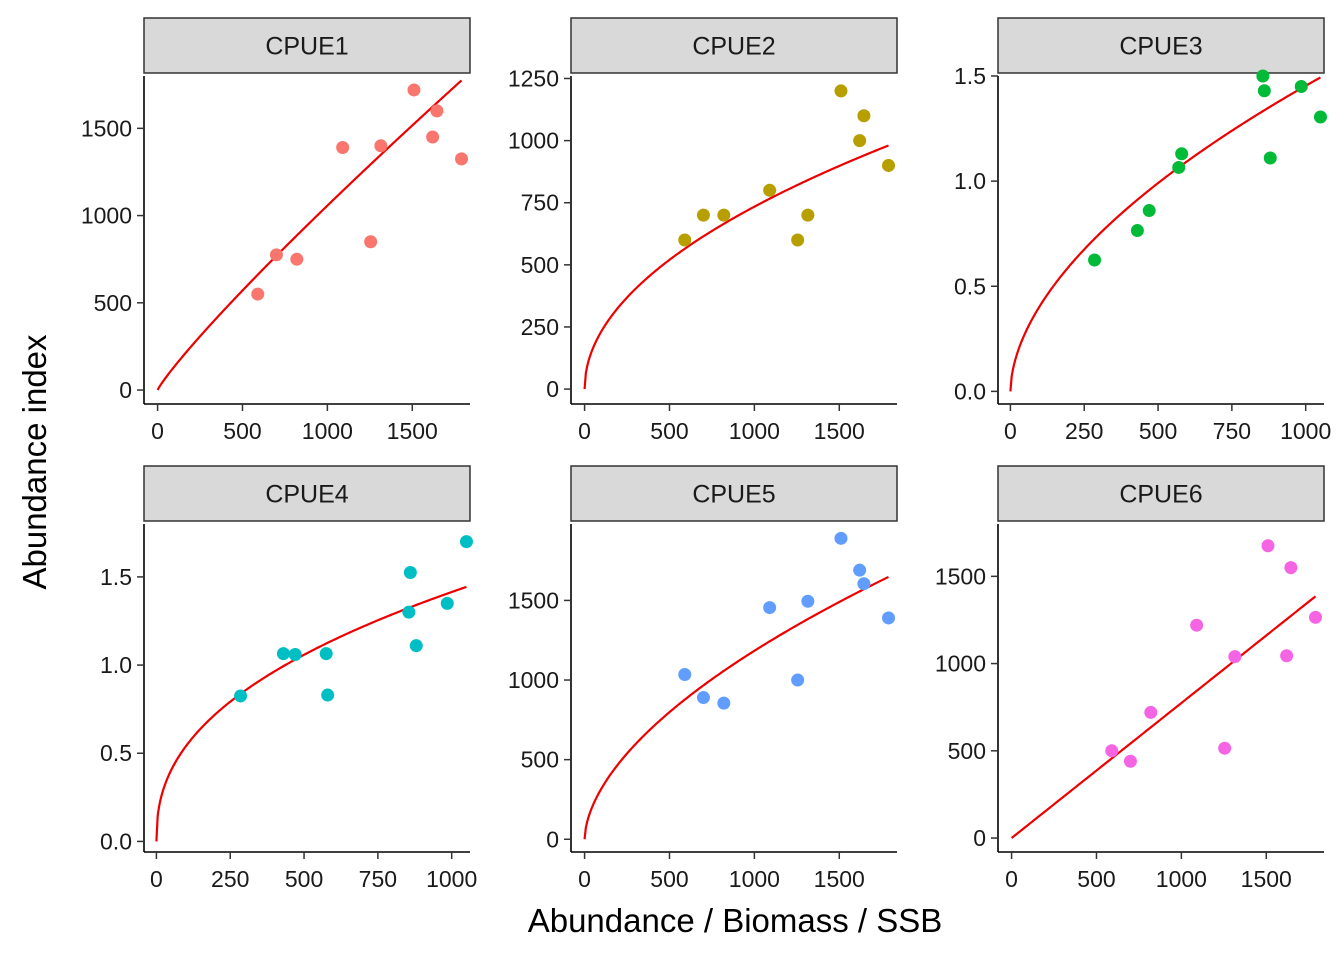 This screenshot has width=1344, height=960. Describe the element at coordinates (106, 216) in the screenshot. I see `y-tick-label-cpue1: 1000` at that location.